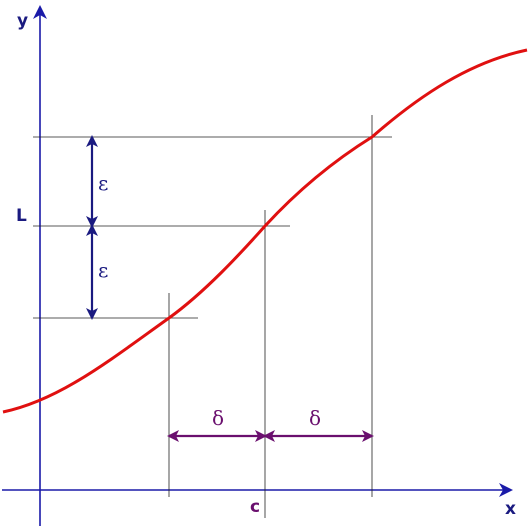  What do you see at coordinates (22, 21) in the screenshot?
I see `y-axis-label: y` at bounding box center [22, 21].